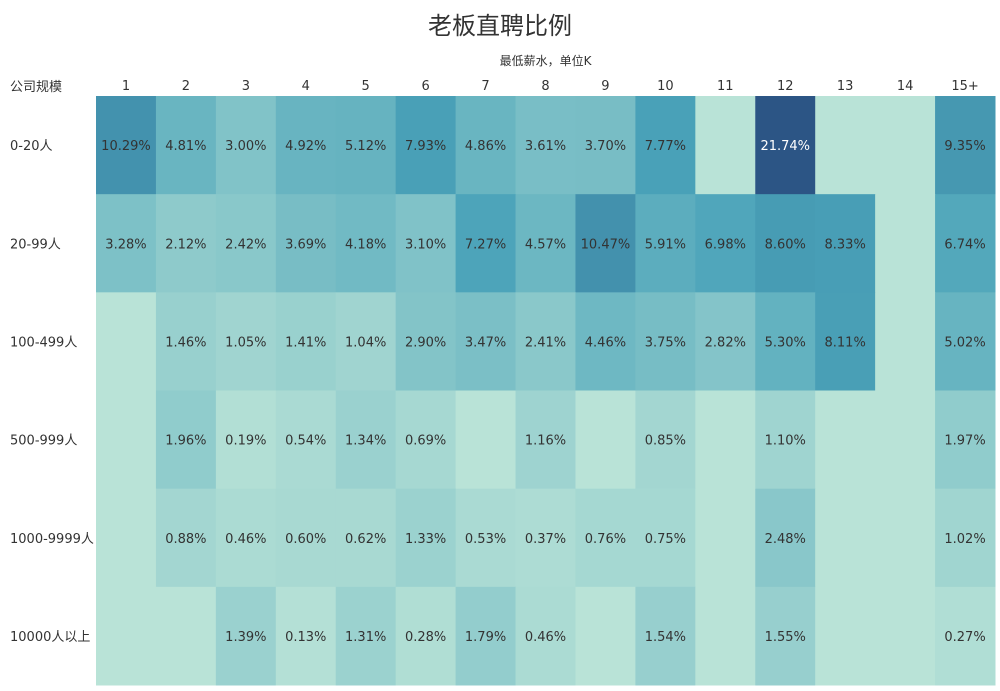  What do you see at coordinates (905, 86) in the screenshot?
I see `column-header: 14` at bounding box center [905, 86].